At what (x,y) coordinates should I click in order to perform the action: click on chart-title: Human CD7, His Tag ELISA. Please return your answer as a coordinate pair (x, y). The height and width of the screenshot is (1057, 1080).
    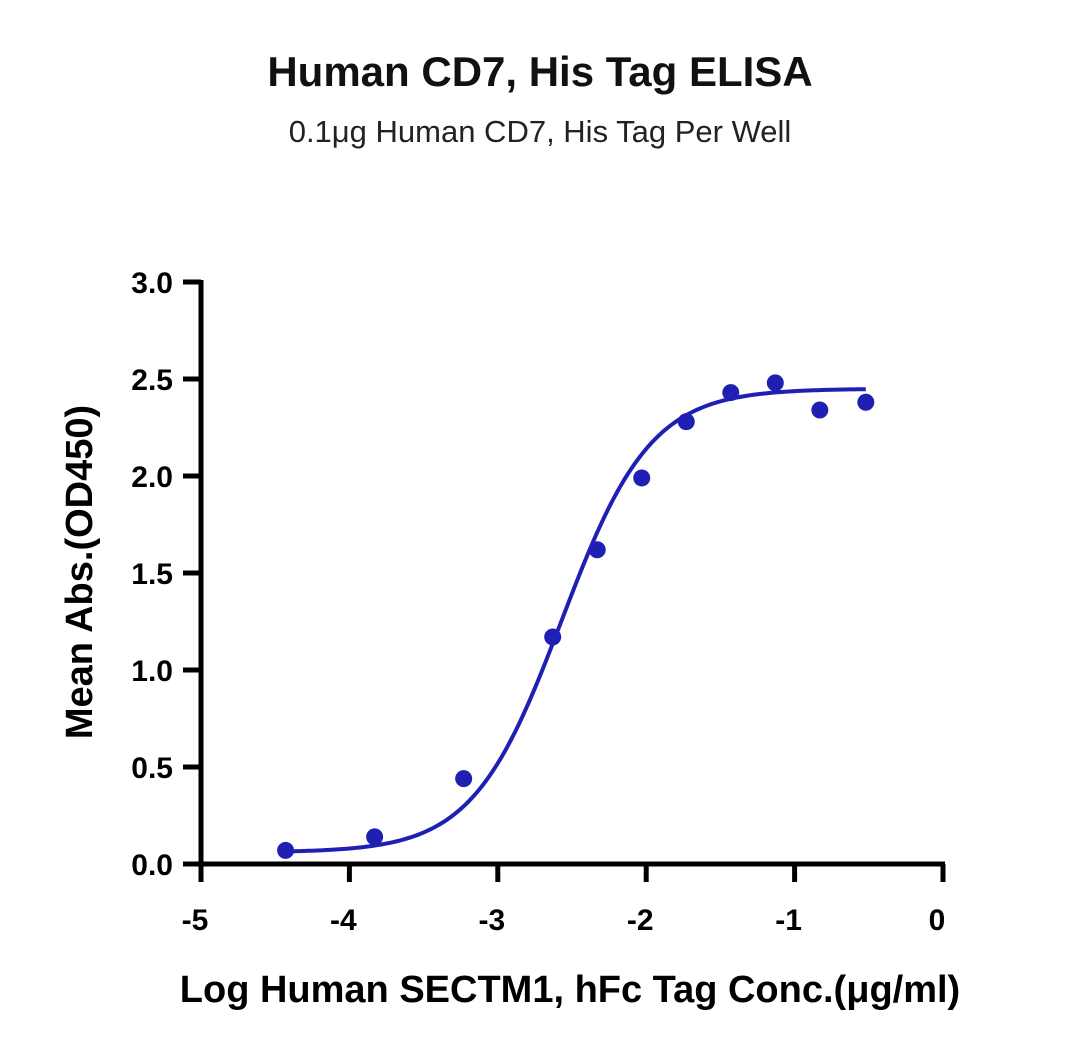
    Looking at the image, I should click on (540, 71).